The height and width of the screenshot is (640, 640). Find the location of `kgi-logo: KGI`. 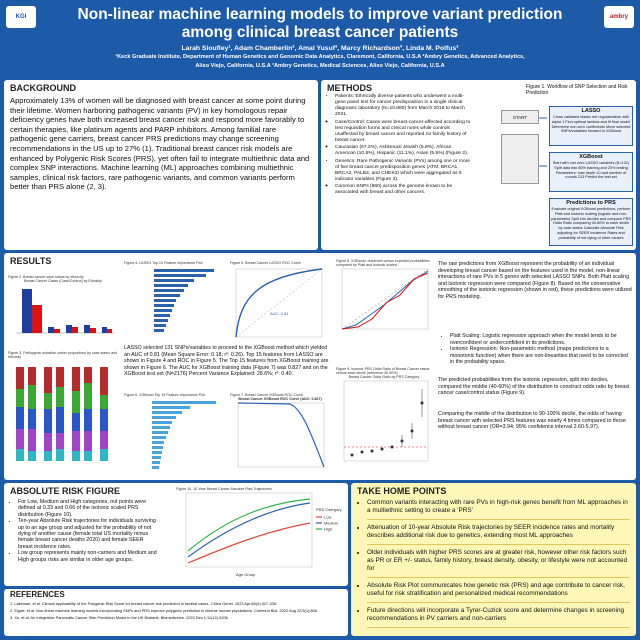

kgi-logo: KGI is located at coordinates (21, 17).